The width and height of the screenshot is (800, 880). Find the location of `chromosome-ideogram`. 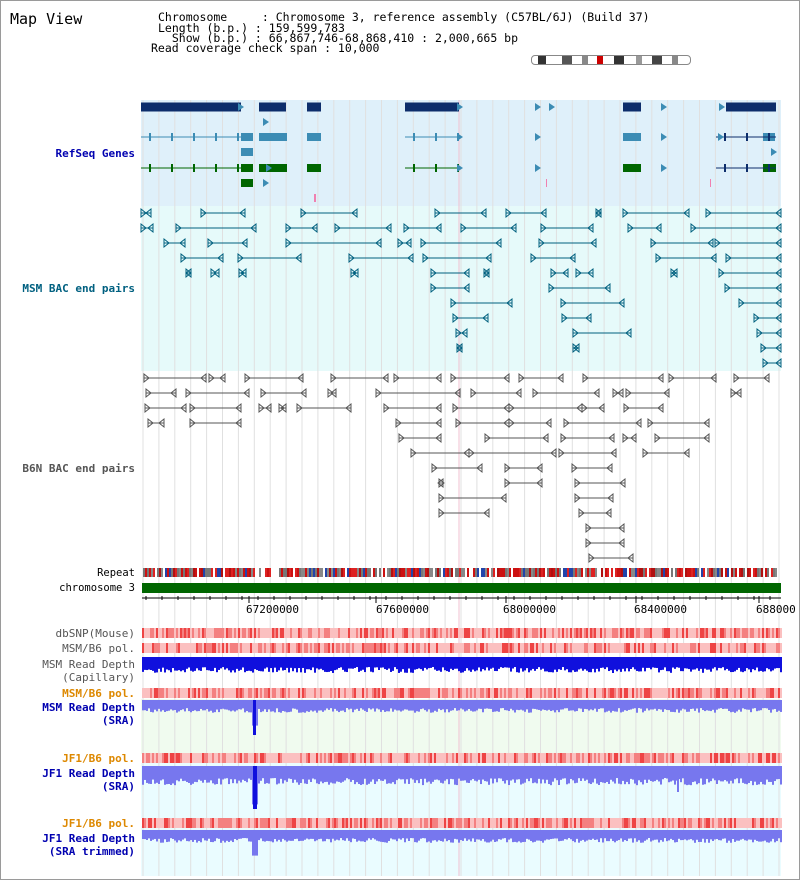

chromosome-ideogram is located at coordinates (611, 60).